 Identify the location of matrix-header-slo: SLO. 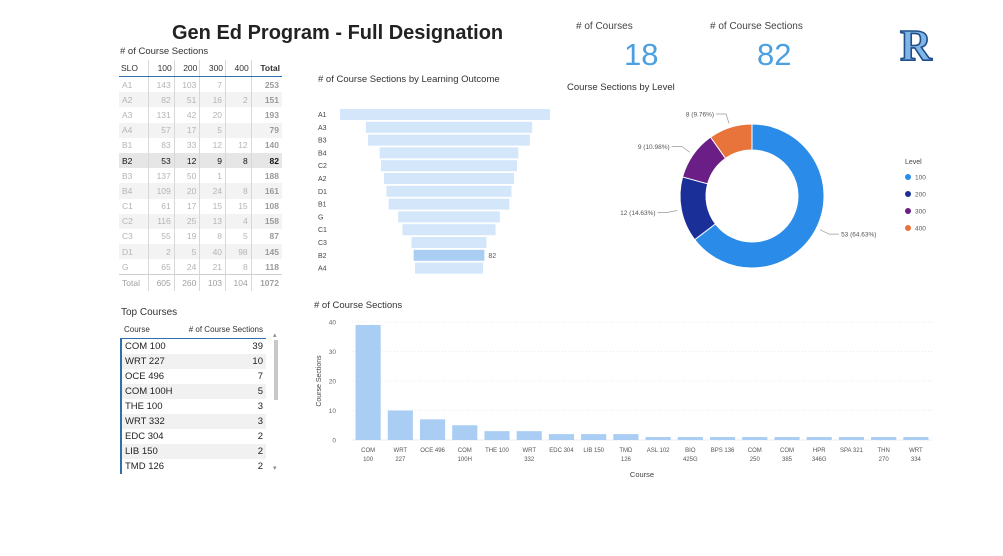
(134, 68).